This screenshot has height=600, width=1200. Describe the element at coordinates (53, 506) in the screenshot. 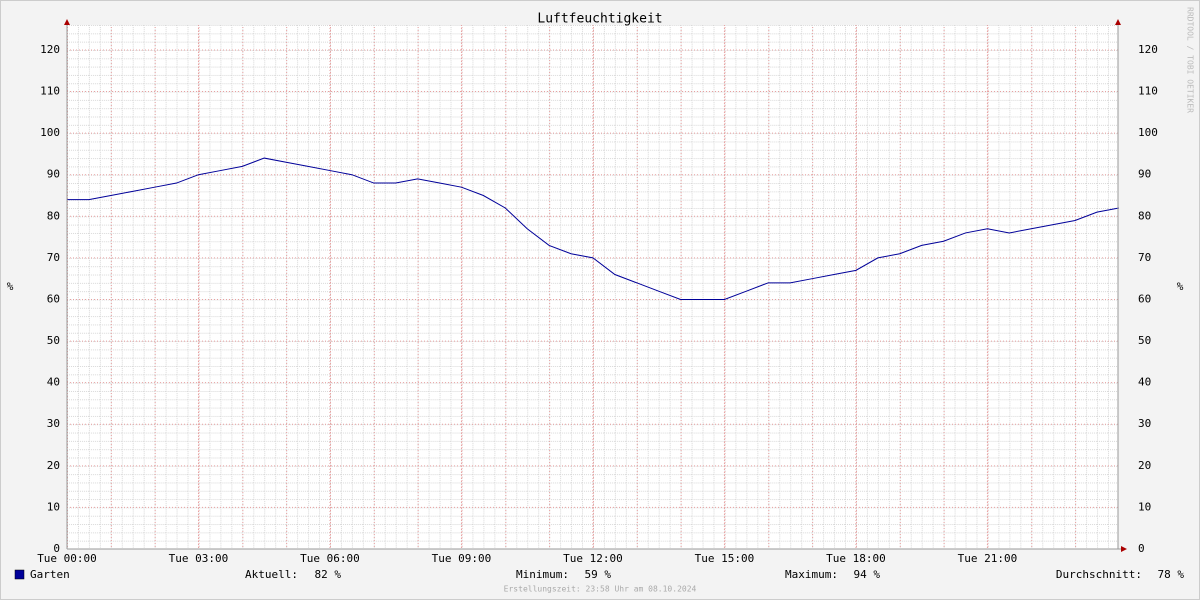

I see `y-tick-label: 10` at that location.